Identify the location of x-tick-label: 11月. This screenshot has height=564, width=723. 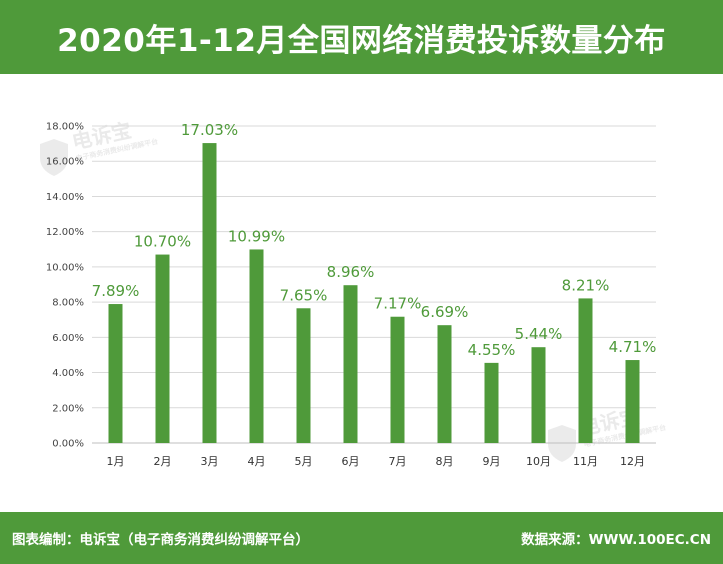
(585, 461).